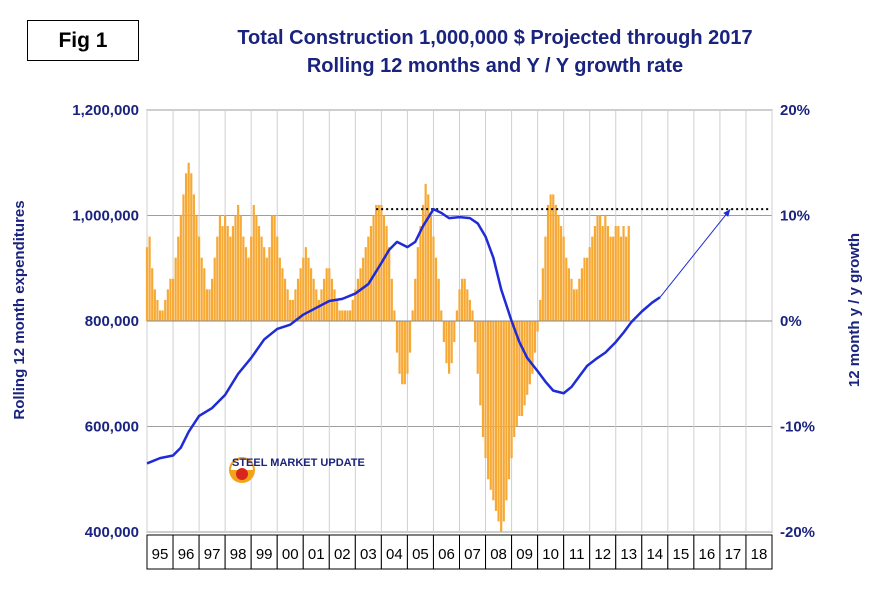  Describe the element at coordinates (550, 554) in the screenshot. I see `x-tick-label: 10` at that location.